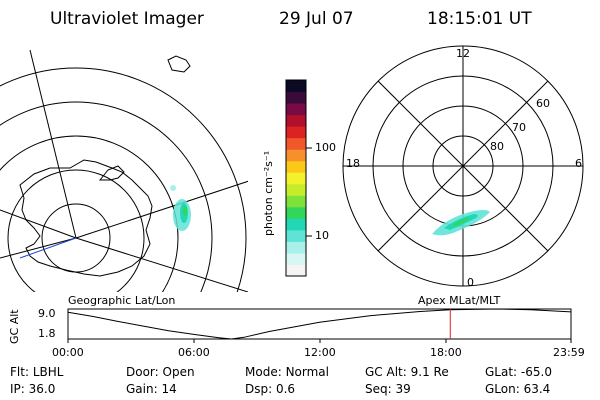 The image size is (600, 400). What do you see at coordinates (17, 389) in the screenshot?
I see `status-ip-label: IP:` at bounding box center [17, 389].